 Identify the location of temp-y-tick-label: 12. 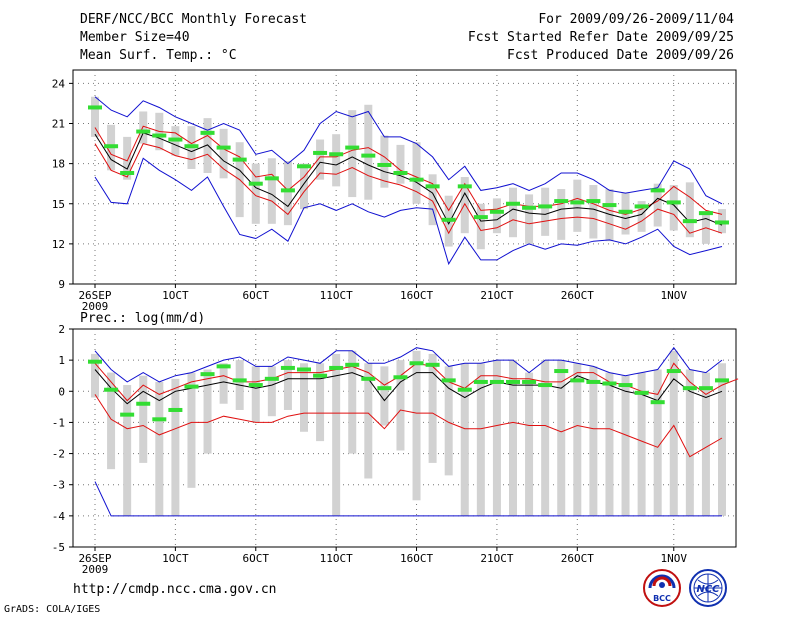
(58, 244).